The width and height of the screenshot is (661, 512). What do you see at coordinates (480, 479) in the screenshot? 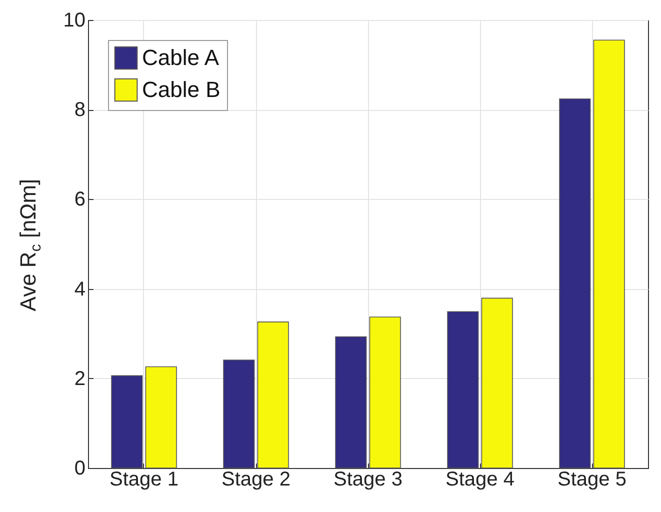
I see `x-tick-label: Stage 4` at bounding box center [480, 479].